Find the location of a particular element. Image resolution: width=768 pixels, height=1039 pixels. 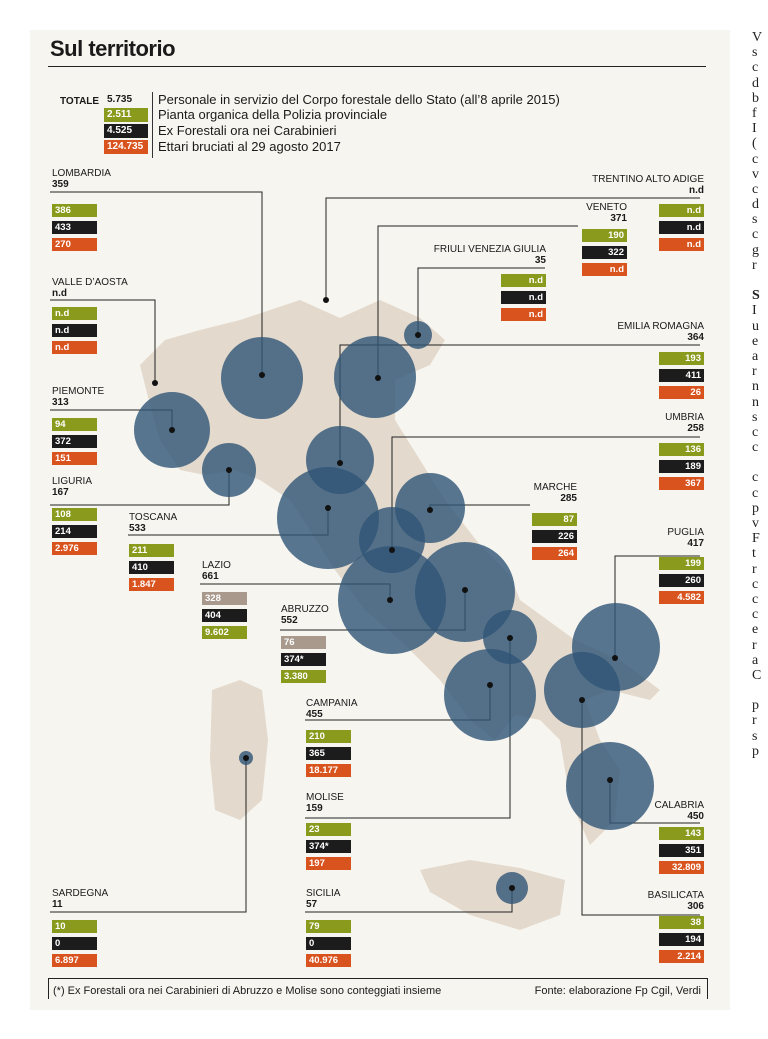

legend-value-ettari: 124.735 is located at coordinates (126, 147).